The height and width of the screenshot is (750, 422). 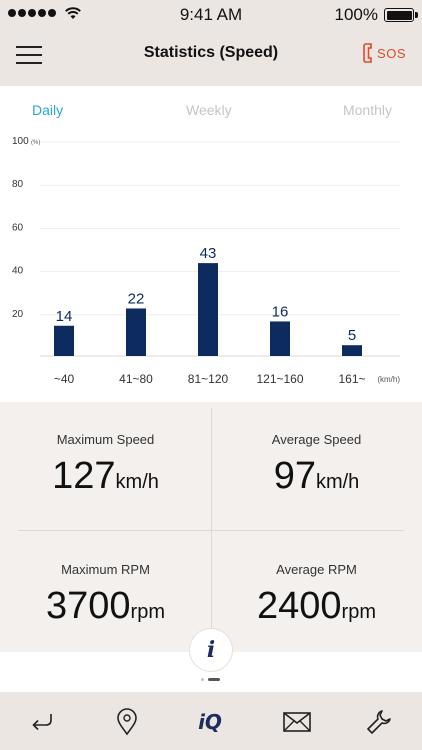 I want to click on x-tick-label: ~40, so click(x=64, y=379).